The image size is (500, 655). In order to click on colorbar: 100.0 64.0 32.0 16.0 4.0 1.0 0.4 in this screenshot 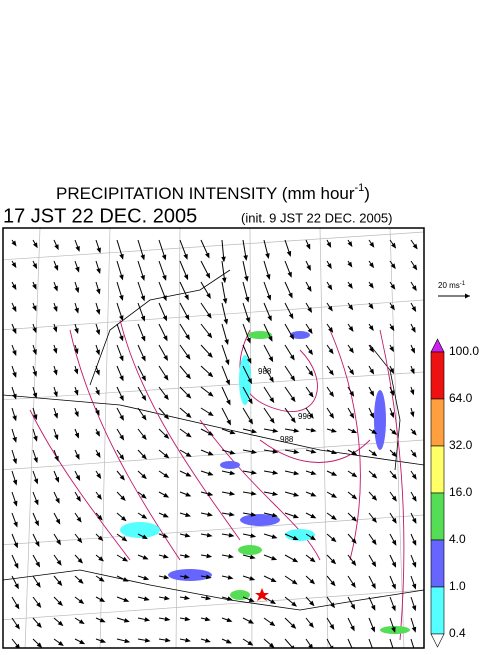, I will do `click(454, 493)`.